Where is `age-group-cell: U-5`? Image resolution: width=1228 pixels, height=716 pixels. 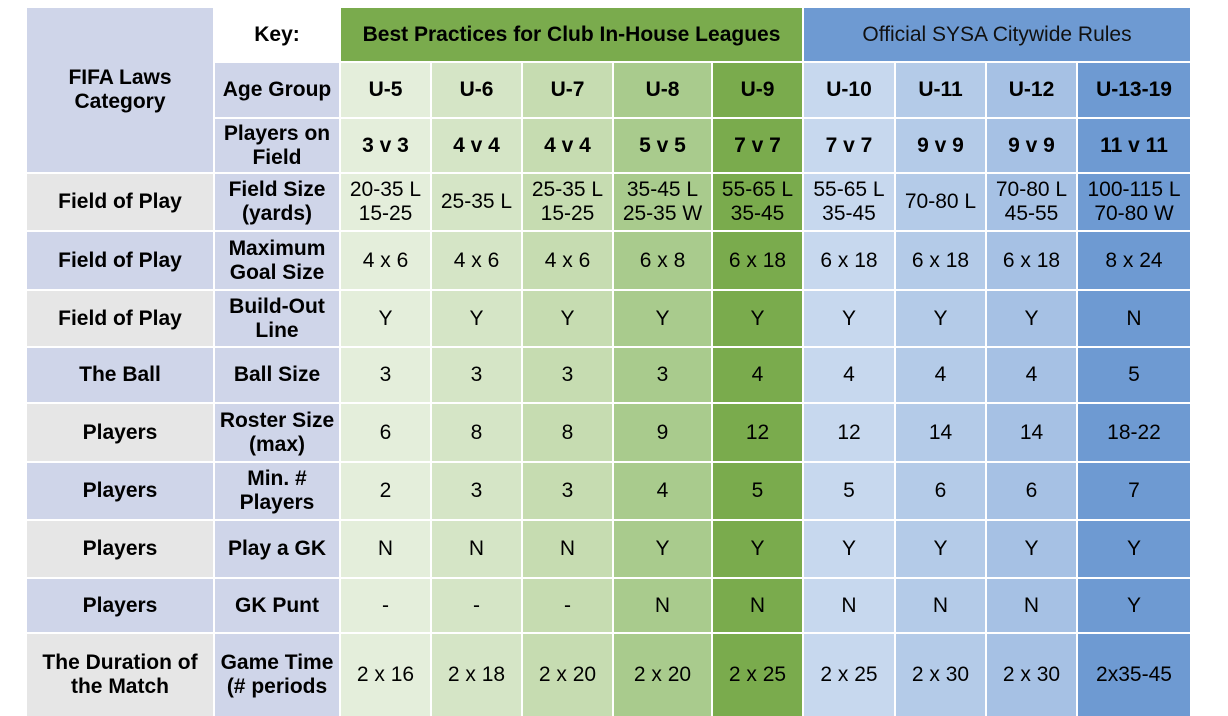 age-group-cell: U-5 is located at coordinates (385, 90).